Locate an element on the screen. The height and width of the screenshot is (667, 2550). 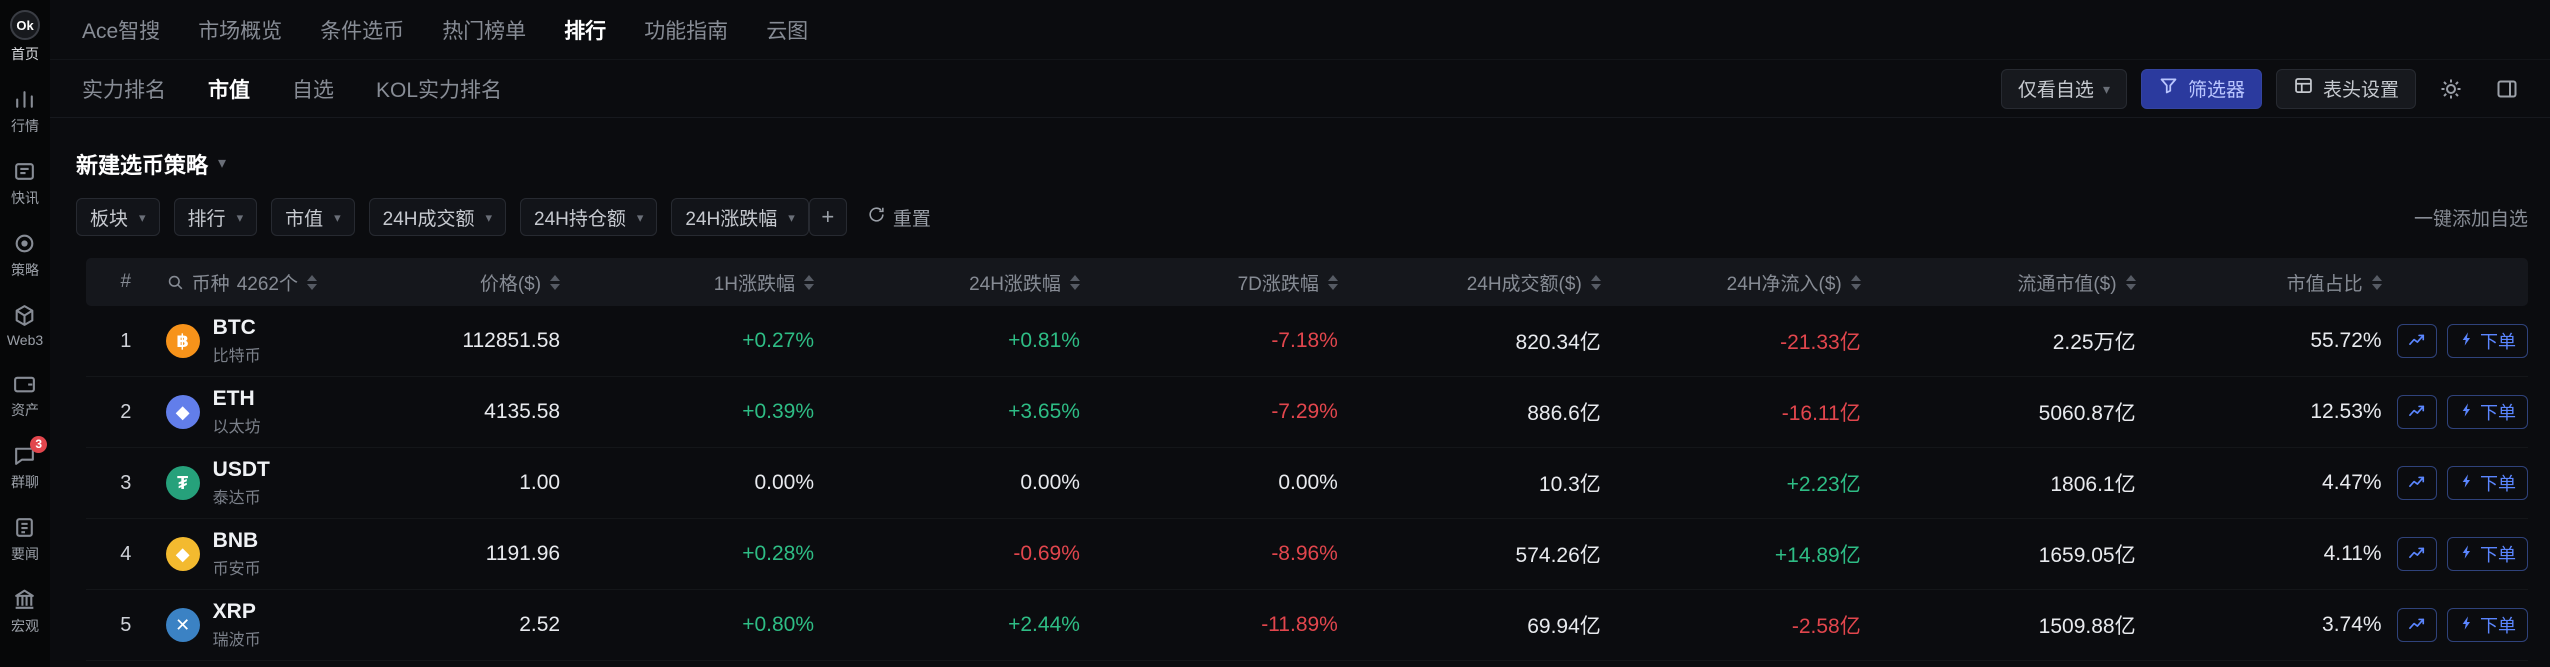
col-header-label: 24H涨跌幅 is located at coordinates (1015, 284).